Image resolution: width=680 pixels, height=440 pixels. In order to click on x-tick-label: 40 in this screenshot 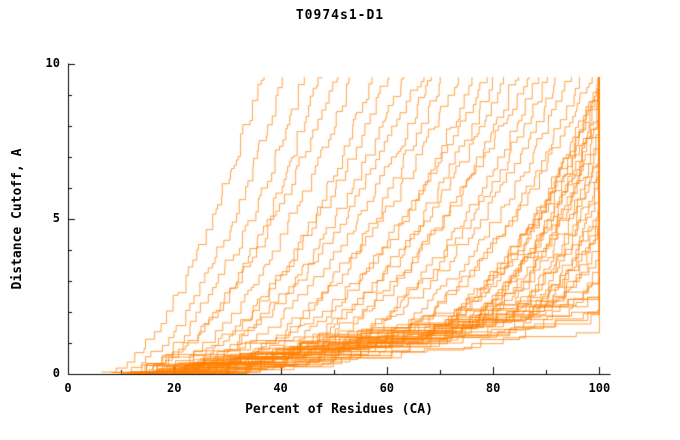, I will do `click(280, 388)`.